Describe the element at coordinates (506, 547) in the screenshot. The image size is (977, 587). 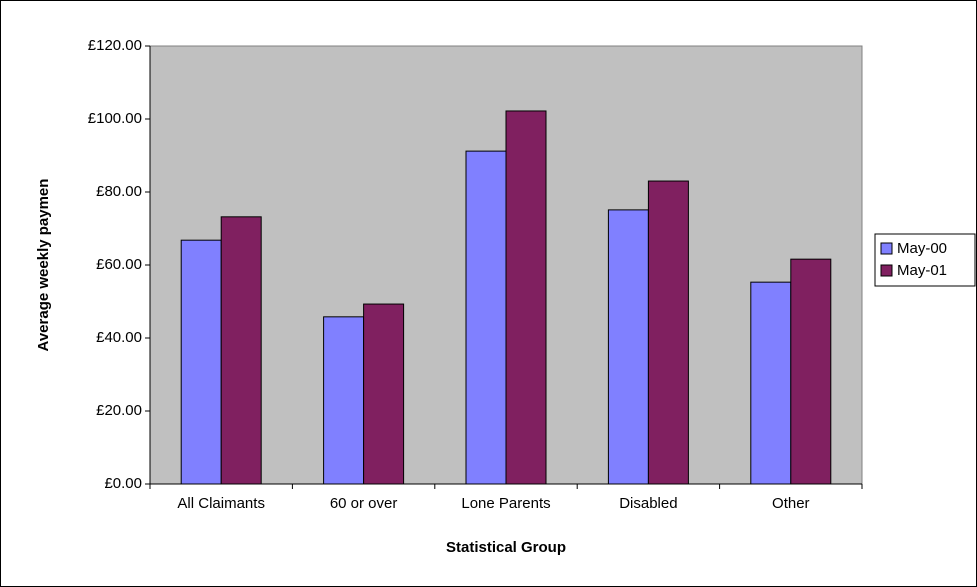
I see `x-axis-title: Statistical Group` at that location.